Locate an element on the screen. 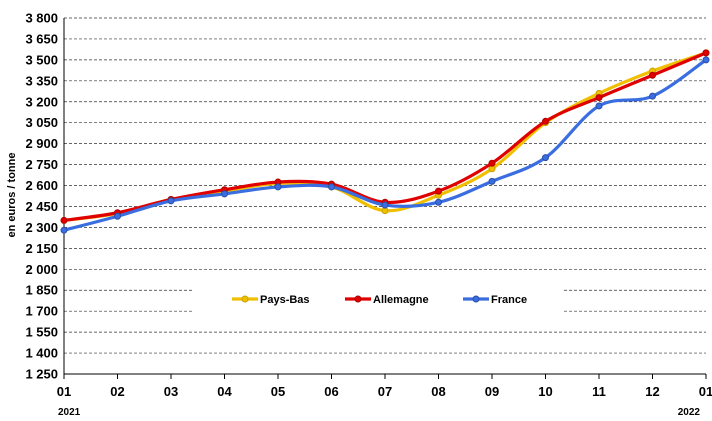  legend-item-france: France is located at coordinates (495, 300).